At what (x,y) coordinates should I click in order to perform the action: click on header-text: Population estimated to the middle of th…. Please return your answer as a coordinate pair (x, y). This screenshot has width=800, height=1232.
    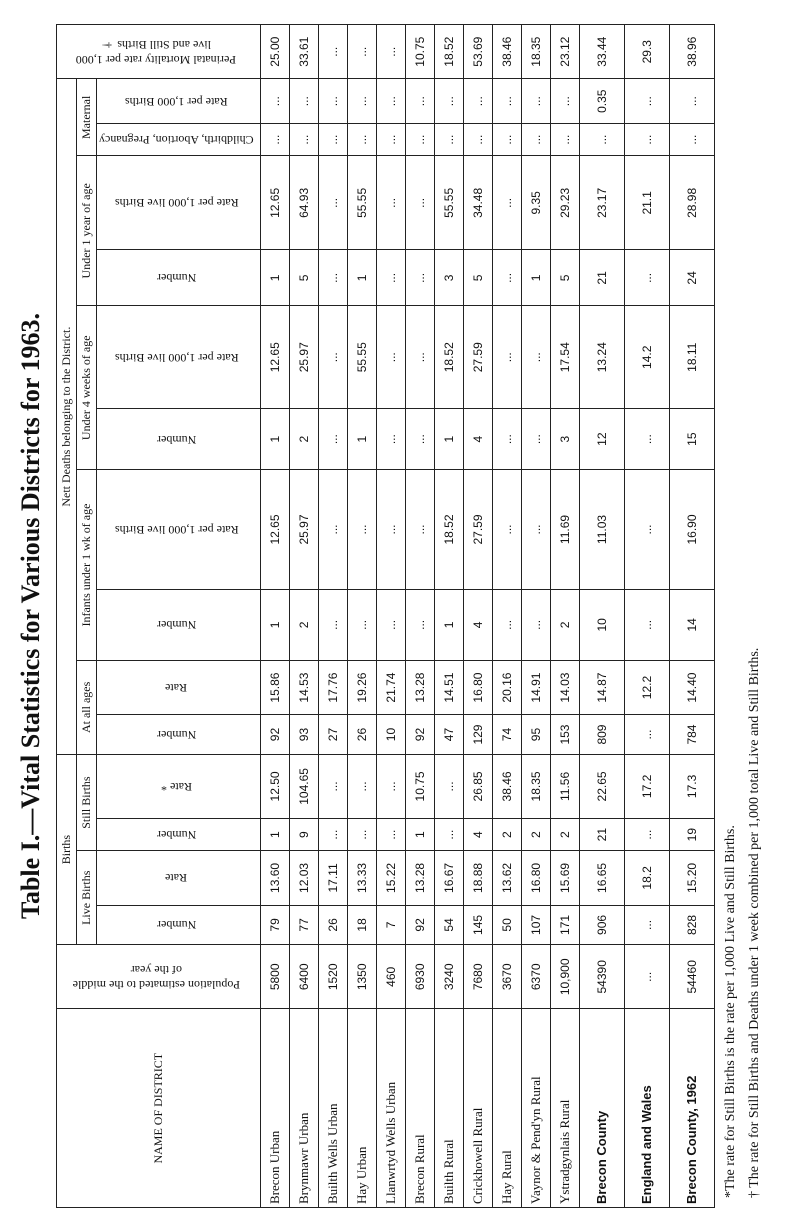
    Looking at the image, I should click on (156, 977).